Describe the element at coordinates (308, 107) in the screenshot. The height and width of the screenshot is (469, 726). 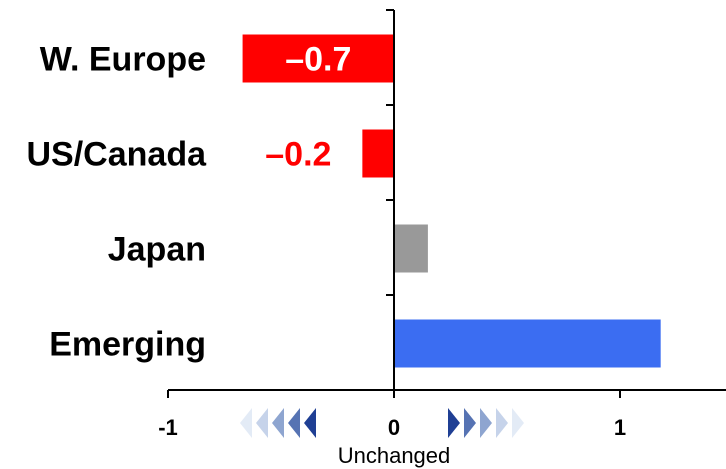
I see `value-labels: –0.7 –0.2` at that location.